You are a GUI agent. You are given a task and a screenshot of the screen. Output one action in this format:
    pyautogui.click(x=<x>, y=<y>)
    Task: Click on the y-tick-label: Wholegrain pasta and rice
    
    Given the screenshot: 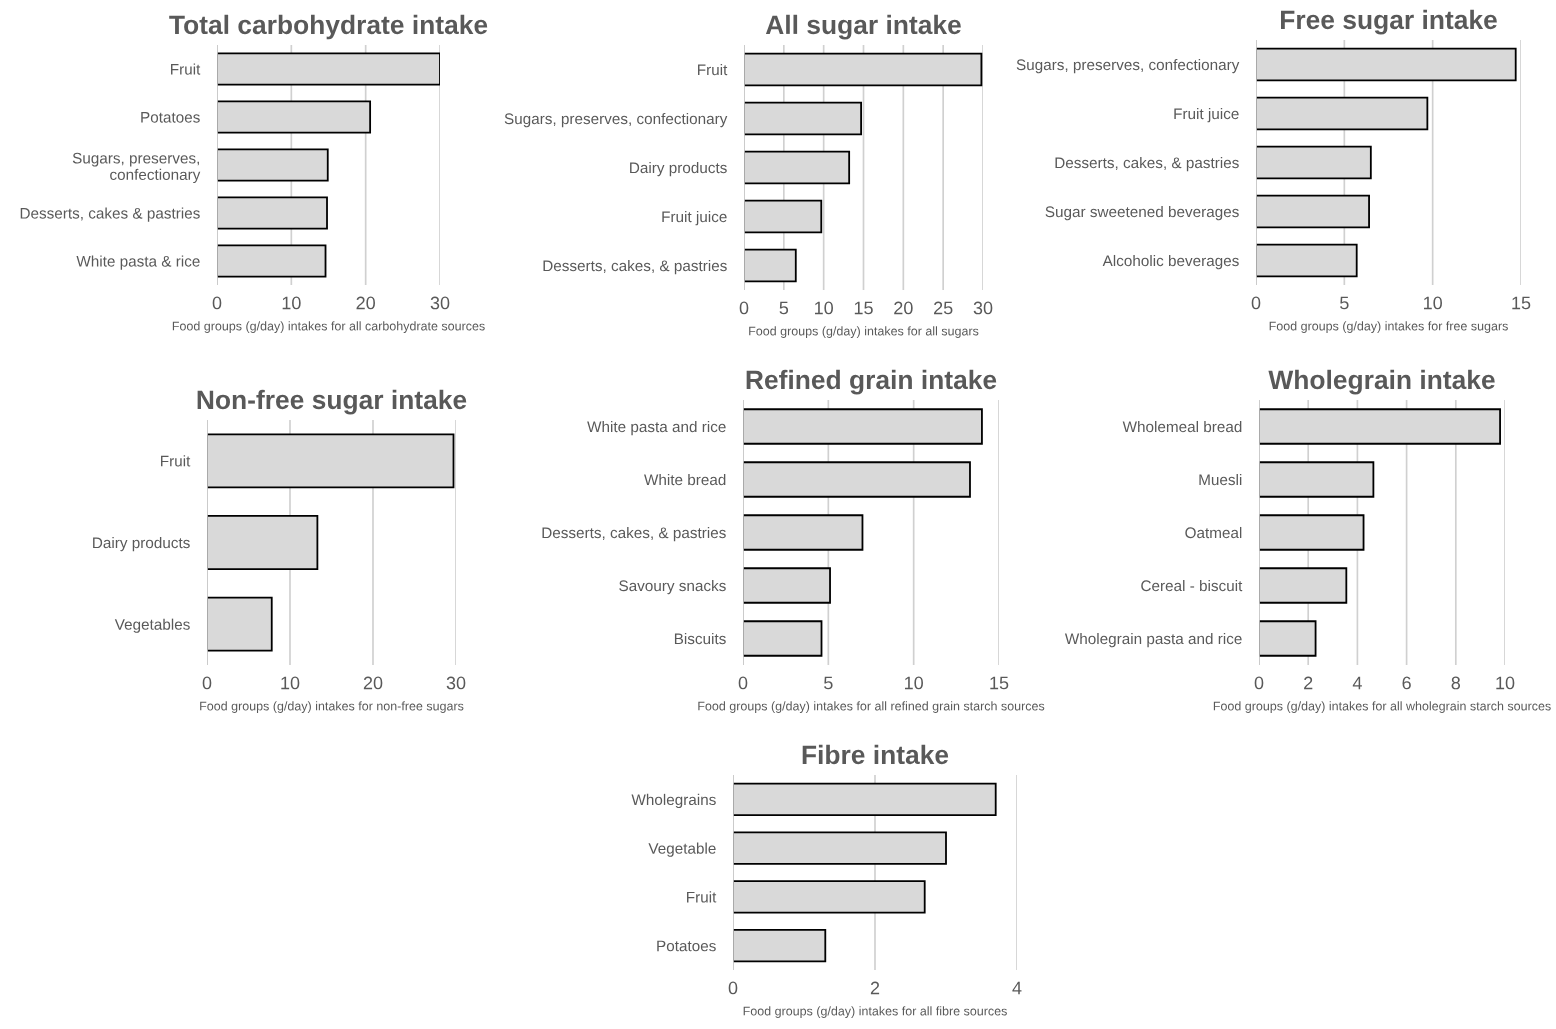 What is the action you would take?
    pyautogui.click(x=1153, y=640)
    